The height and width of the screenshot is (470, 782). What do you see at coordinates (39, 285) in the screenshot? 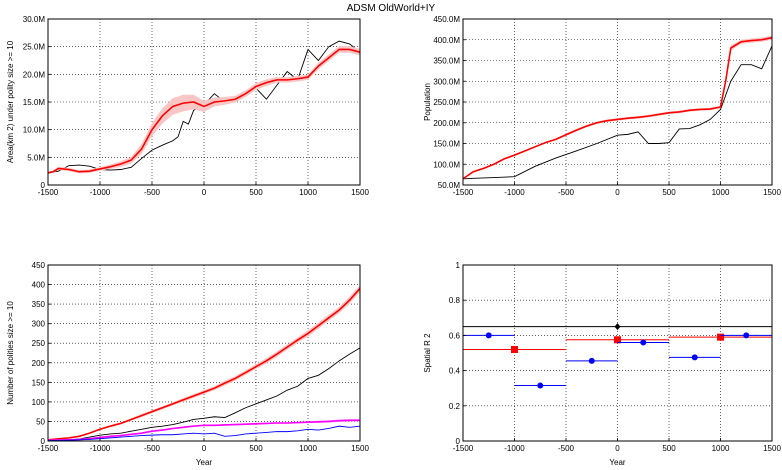
I see `y-tick-label: 400` at bounding box center [39, 285].